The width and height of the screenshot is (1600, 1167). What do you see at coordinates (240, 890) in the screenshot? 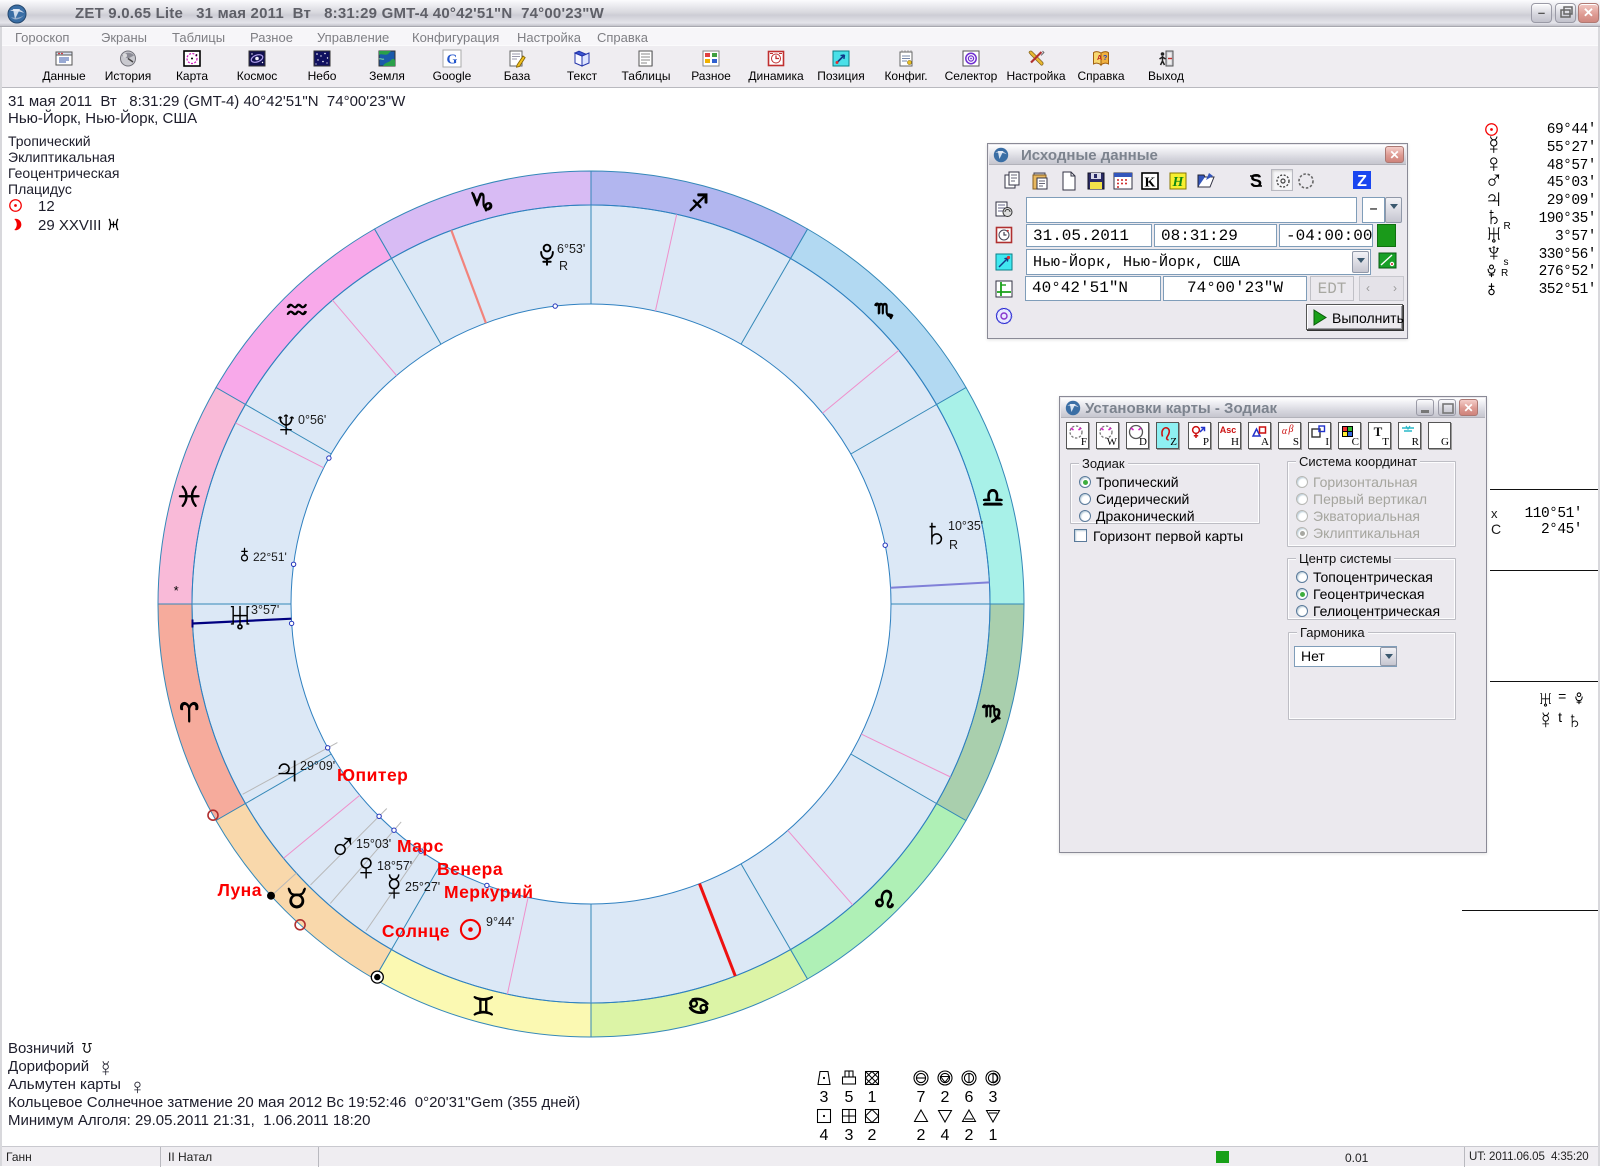
I see `svg-text: Луна` at bounding box center [240, 890].